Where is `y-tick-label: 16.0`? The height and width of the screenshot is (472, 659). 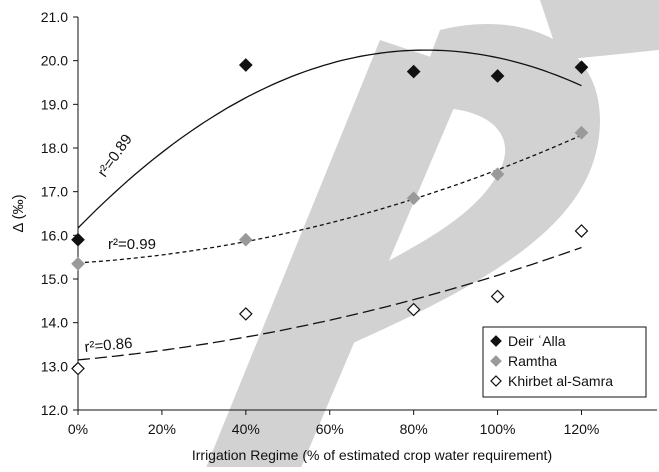 y-tick-label: 16.0 is located at coordinates (54, 235).